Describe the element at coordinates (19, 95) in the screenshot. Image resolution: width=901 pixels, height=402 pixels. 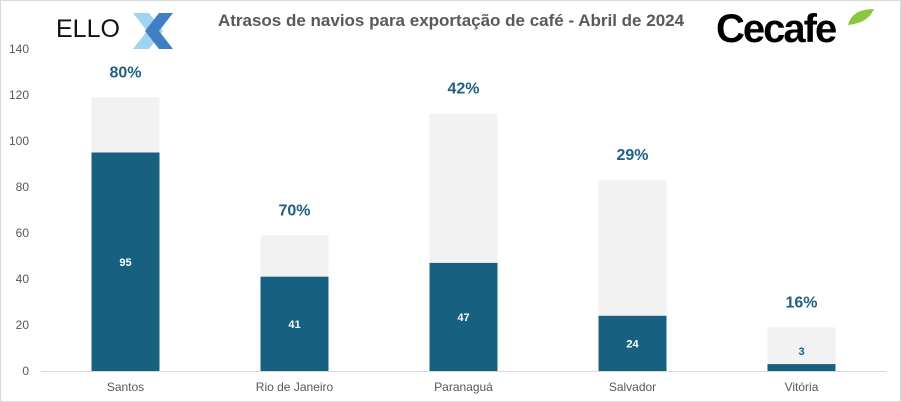
I see `y-tick-label: 120` at that location.